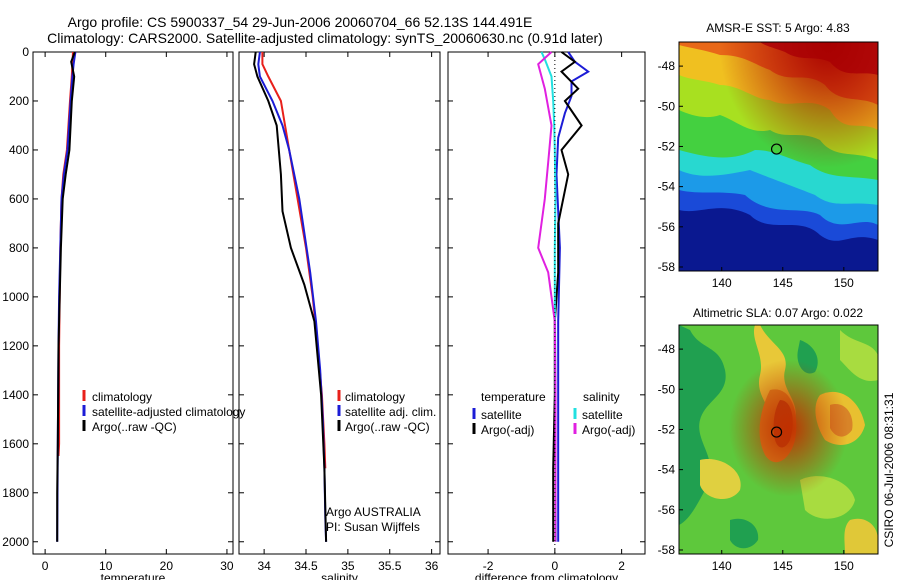 The height and width of the screenshot is (585, 900). I want to click on sst_map-ytick-label: -54, so click(667, 187).